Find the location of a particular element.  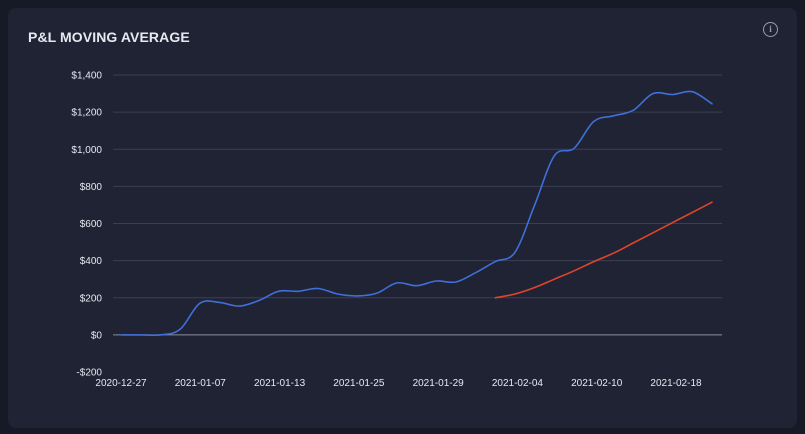

x-tick-label: 2021-01-07 is located at coordinates (201, 383).